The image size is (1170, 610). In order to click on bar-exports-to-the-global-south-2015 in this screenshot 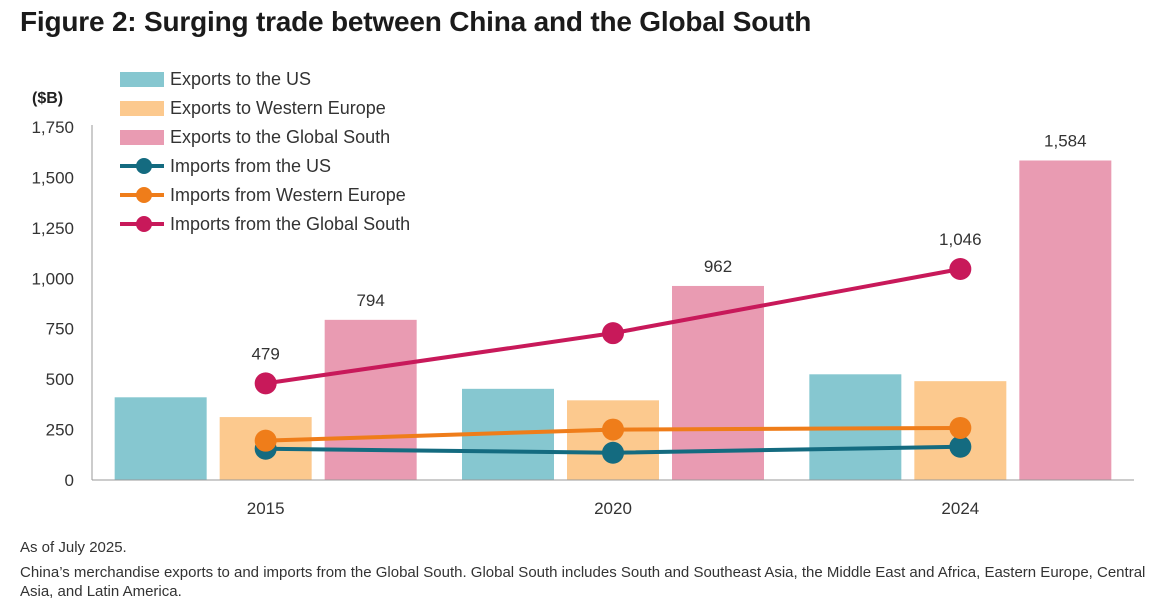, I will do `click(370, 399)`.